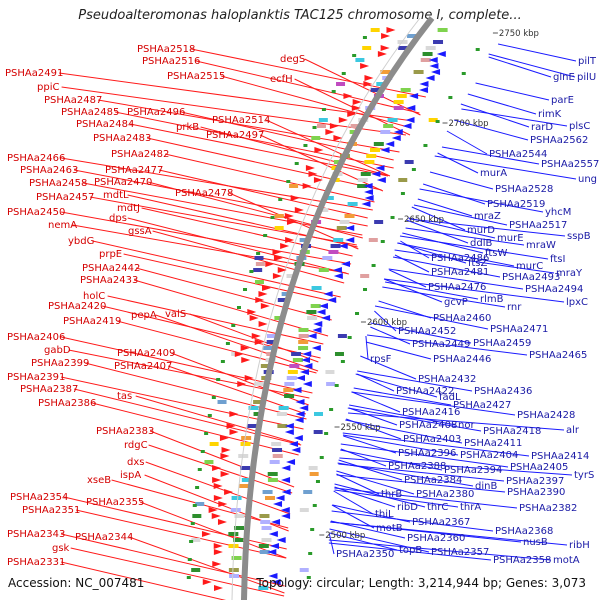 This screenshot has width=600, height=600. What do you see at coordinates (122, 138) in the screenshot?
I see `gene-label-forward: PSHAa2483` at bounding box center [122, 138].